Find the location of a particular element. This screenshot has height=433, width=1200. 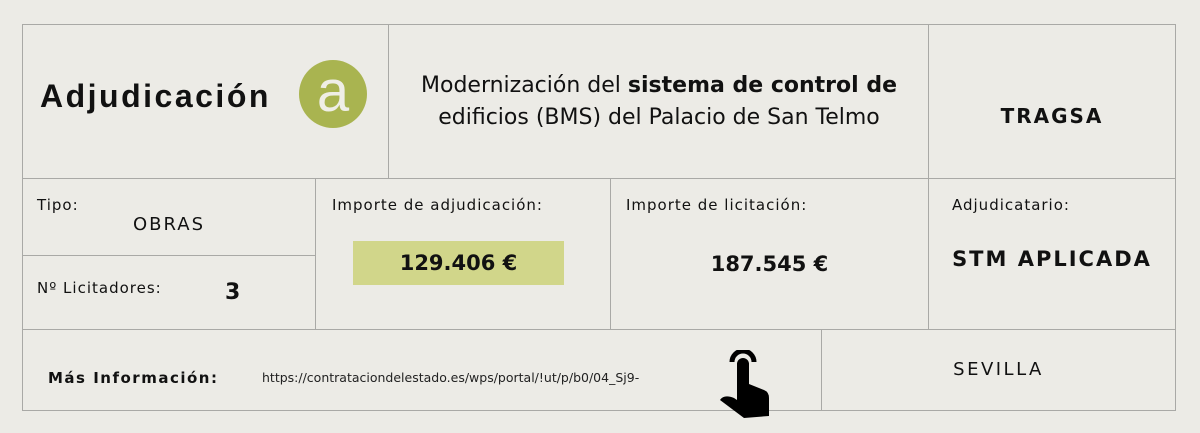

description-bold: sistema de control de is located at coordinates (762, 85).